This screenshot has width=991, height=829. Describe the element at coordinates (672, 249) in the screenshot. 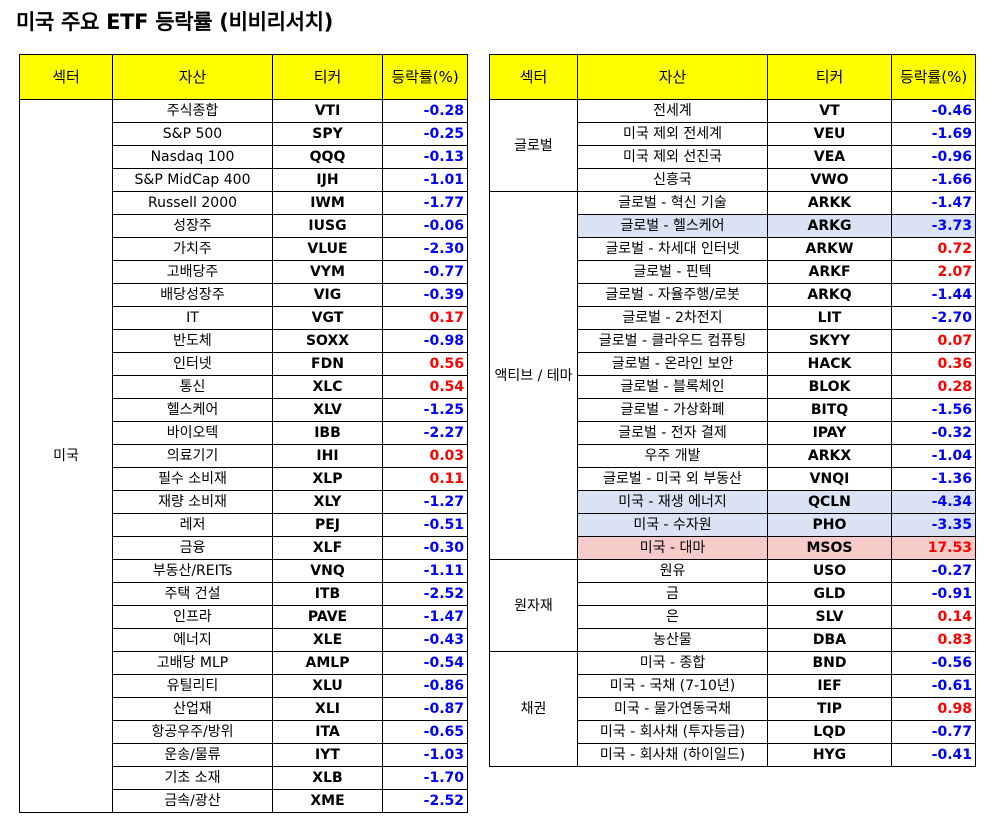

I see `asset-name-cell: 글로벌 - 차세대 인터넷` at that location.